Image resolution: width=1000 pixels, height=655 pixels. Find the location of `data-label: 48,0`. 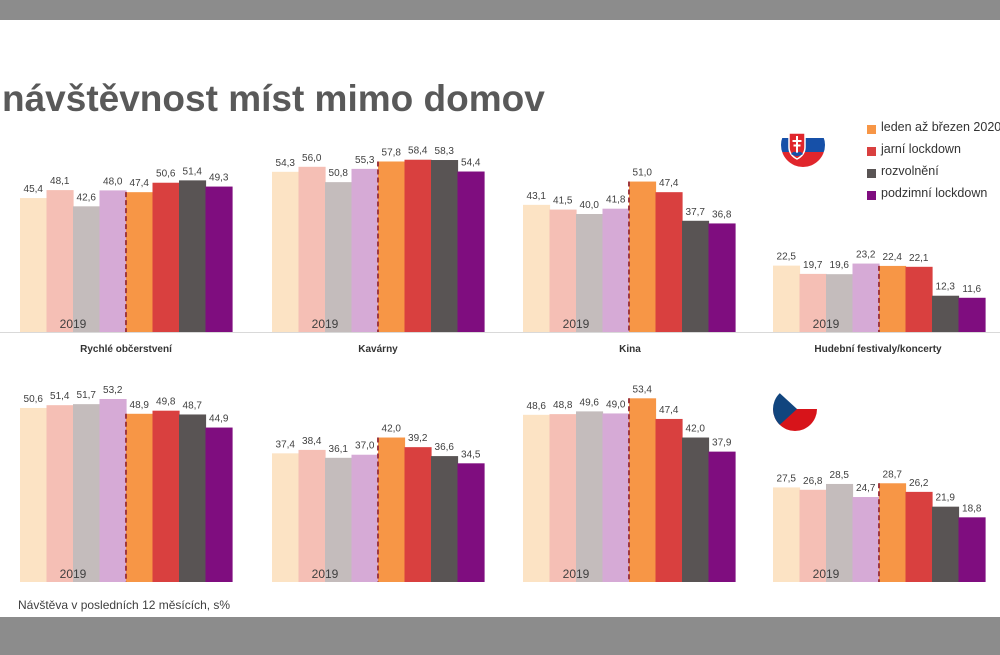

data-label: 48,0 is located at coordinates (113, 181).